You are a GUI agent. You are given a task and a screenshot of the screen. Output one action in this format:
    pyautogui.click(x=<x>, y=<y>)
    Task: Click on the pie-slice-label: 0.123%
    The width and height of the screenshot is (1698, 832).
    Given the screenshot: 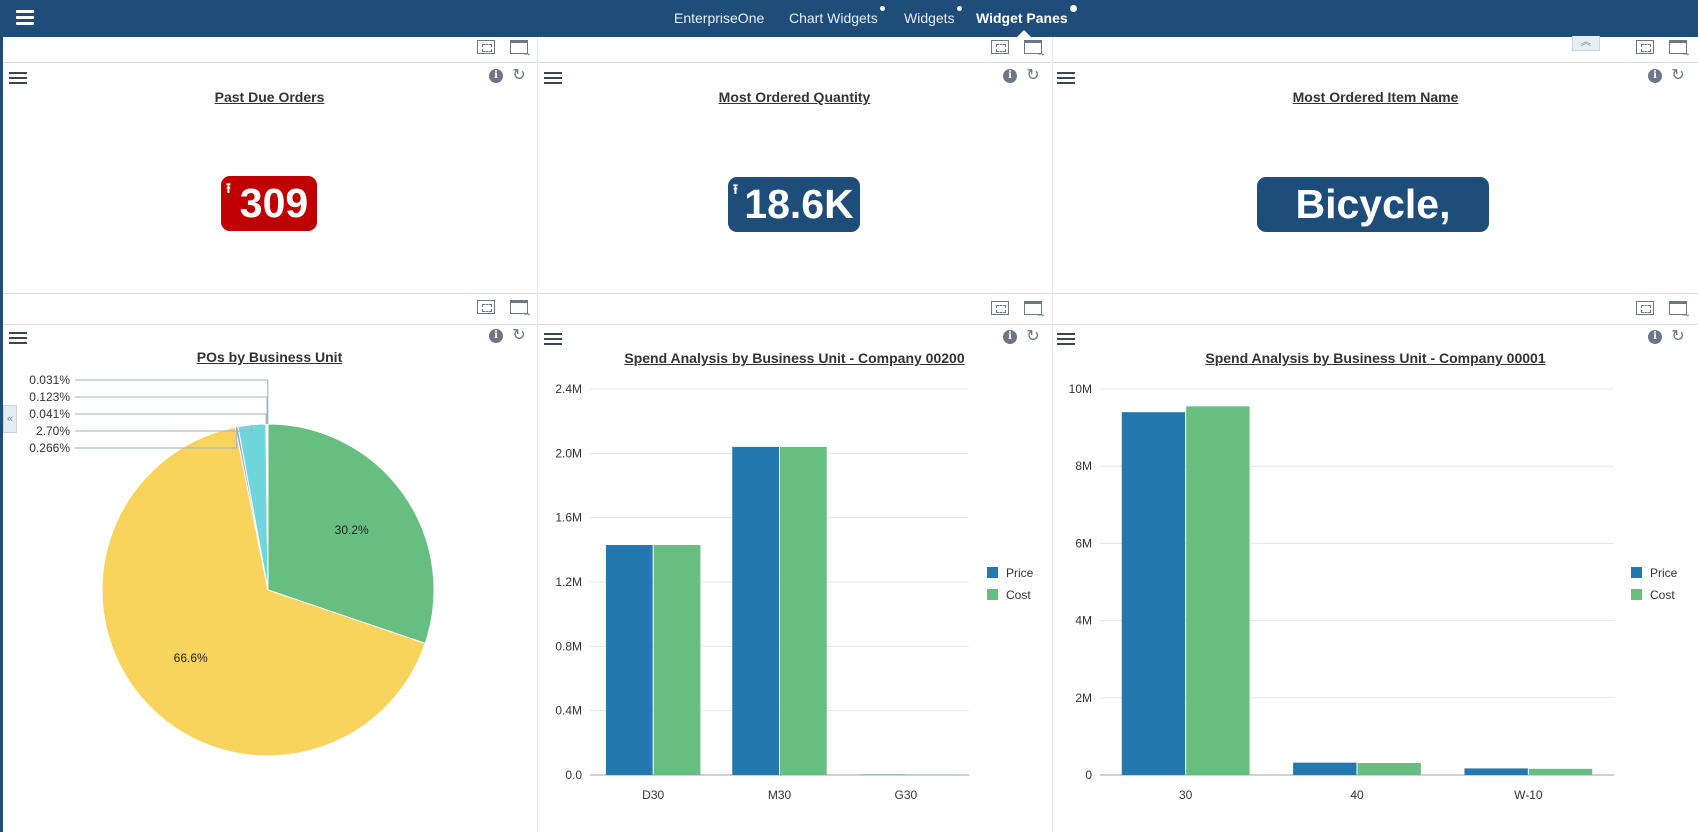 What is the action you would take?
    pyautogui.click(x=49, y=397)
    